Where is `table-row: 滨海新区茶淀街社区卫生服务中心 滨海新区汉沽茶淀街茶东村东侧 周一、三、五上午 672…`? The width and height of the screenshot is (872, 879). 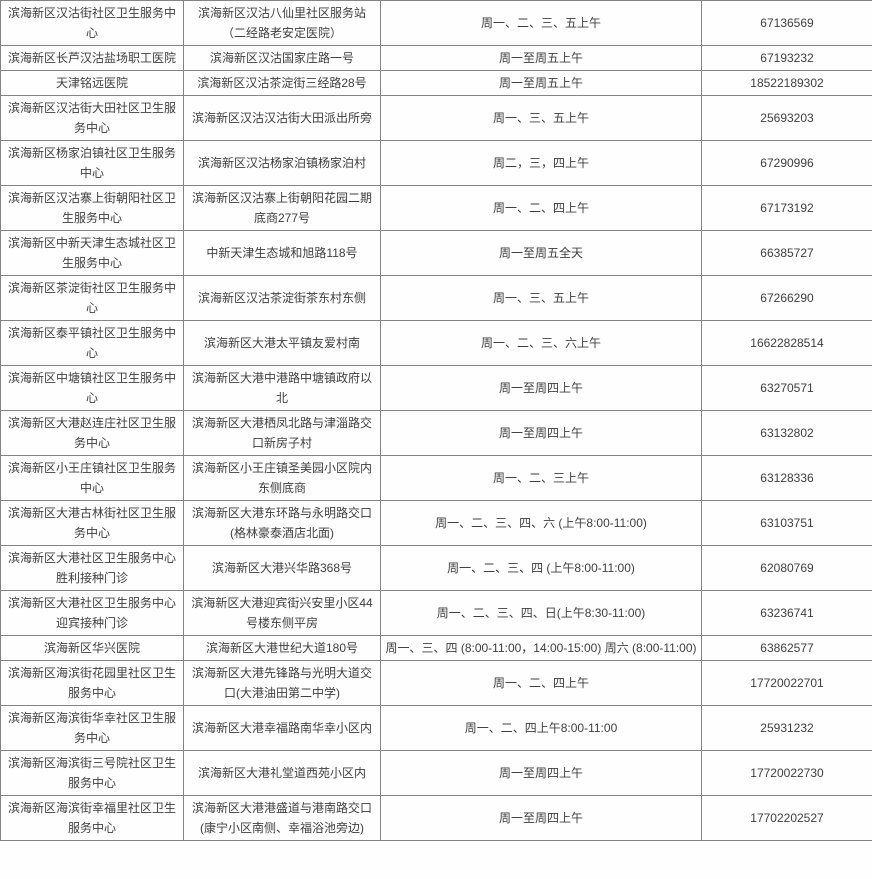
table-row: 滨海新区茶淀街社区卫生服务中心 滨海新区汉沽茶淀街茶东村东侧 周一、三、五上午 672… is located at coordinates (436, 298).